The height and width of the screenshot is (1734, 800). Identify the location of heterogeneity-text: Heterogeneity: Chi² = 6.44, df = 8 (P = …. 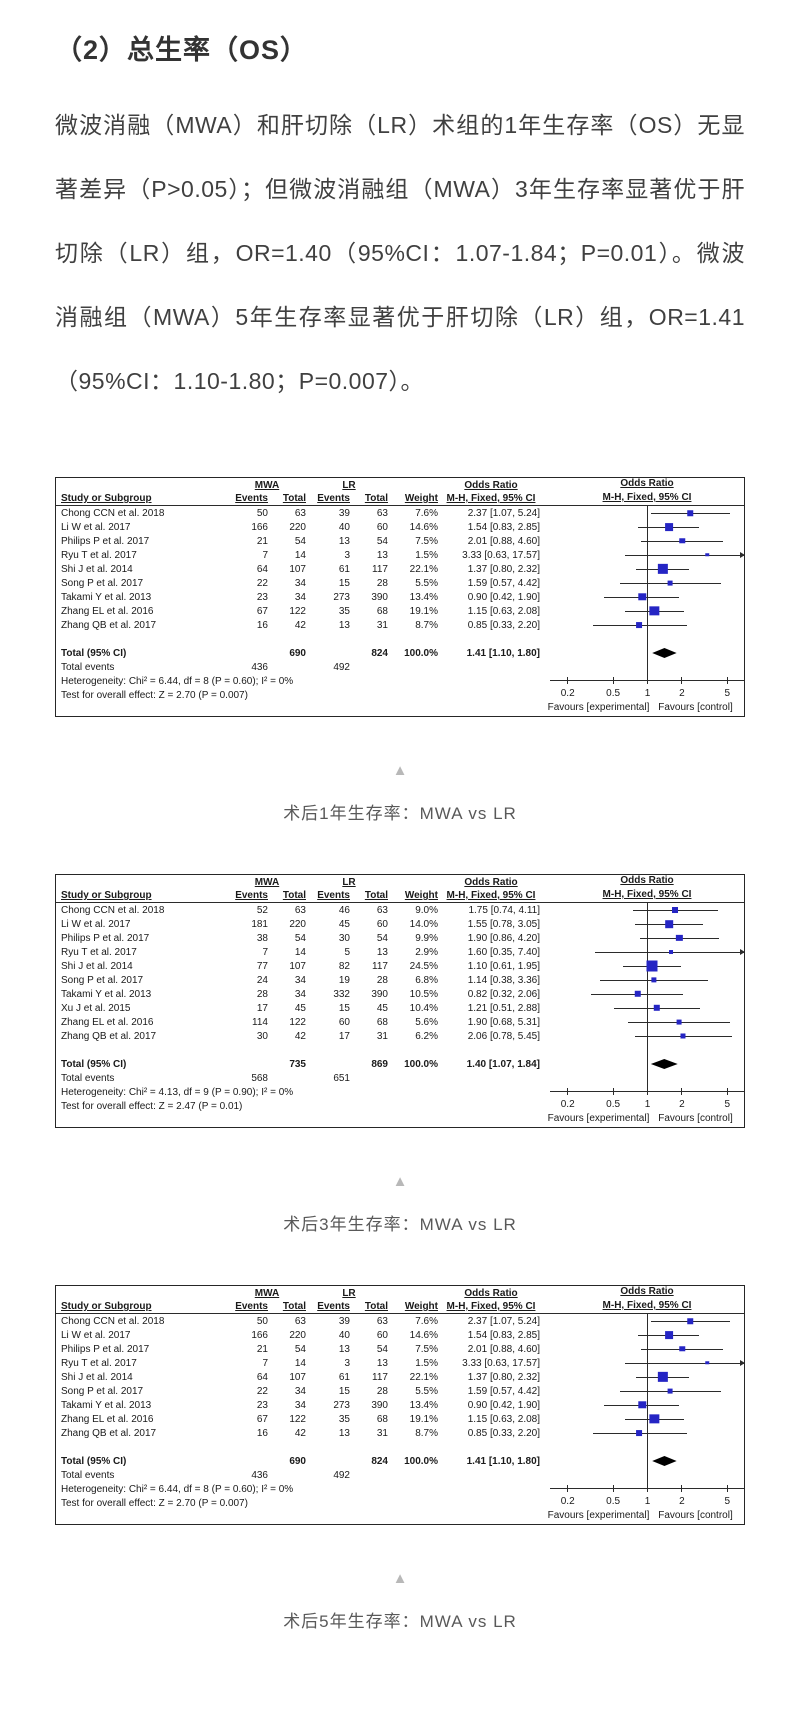
(177, 1489).